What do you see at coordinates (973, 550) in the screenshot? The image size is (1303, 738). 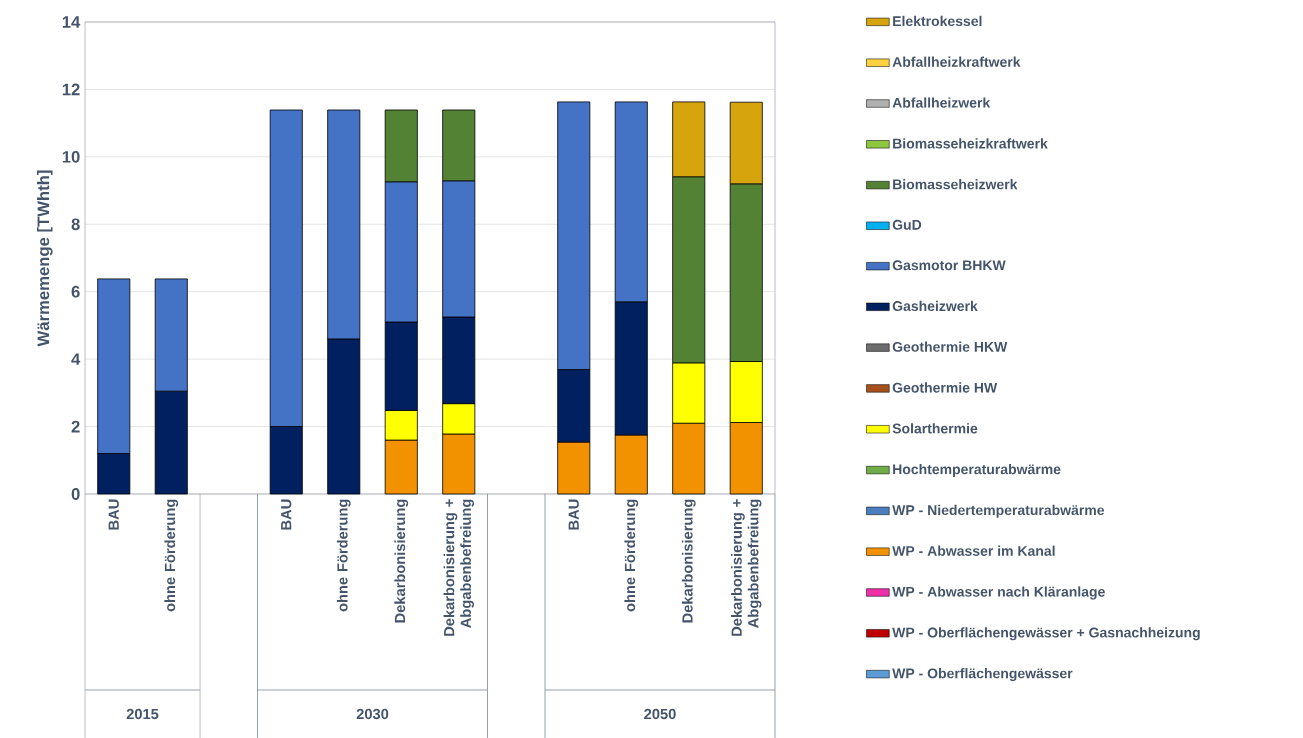 I see `legend-label: WP - Abwasser im Kanal` at bounding box center [973, 550].